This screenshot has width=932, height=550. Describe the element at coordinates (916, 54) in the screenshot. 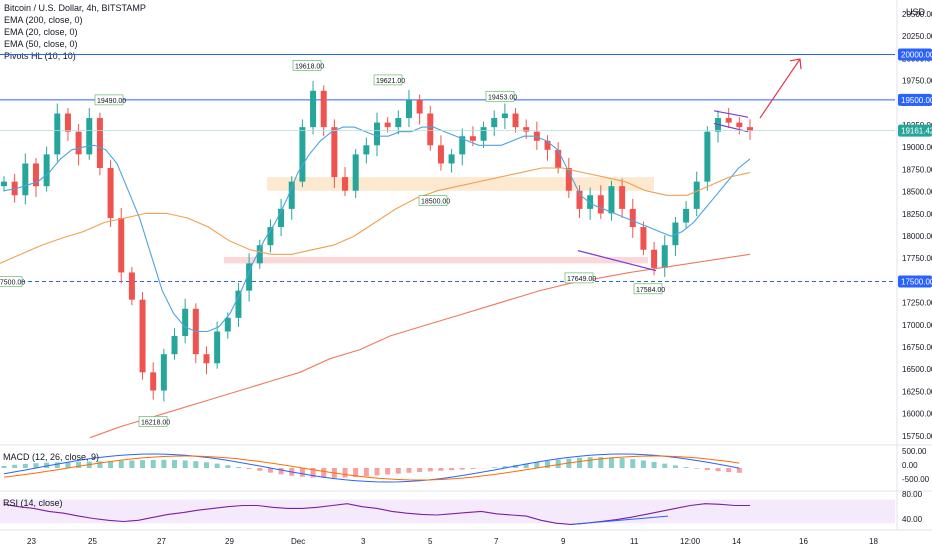

I see `level-price-label: 20000.00` at that location.